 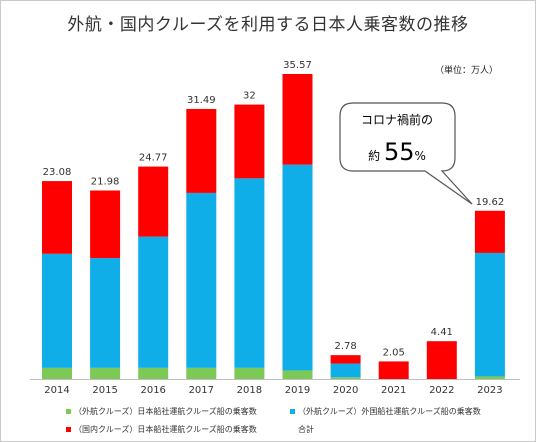 What do you see at coordinates (201, 150) in the screenshot?
I see `bar-segment-red-2017` at bounding box center [201, 150].